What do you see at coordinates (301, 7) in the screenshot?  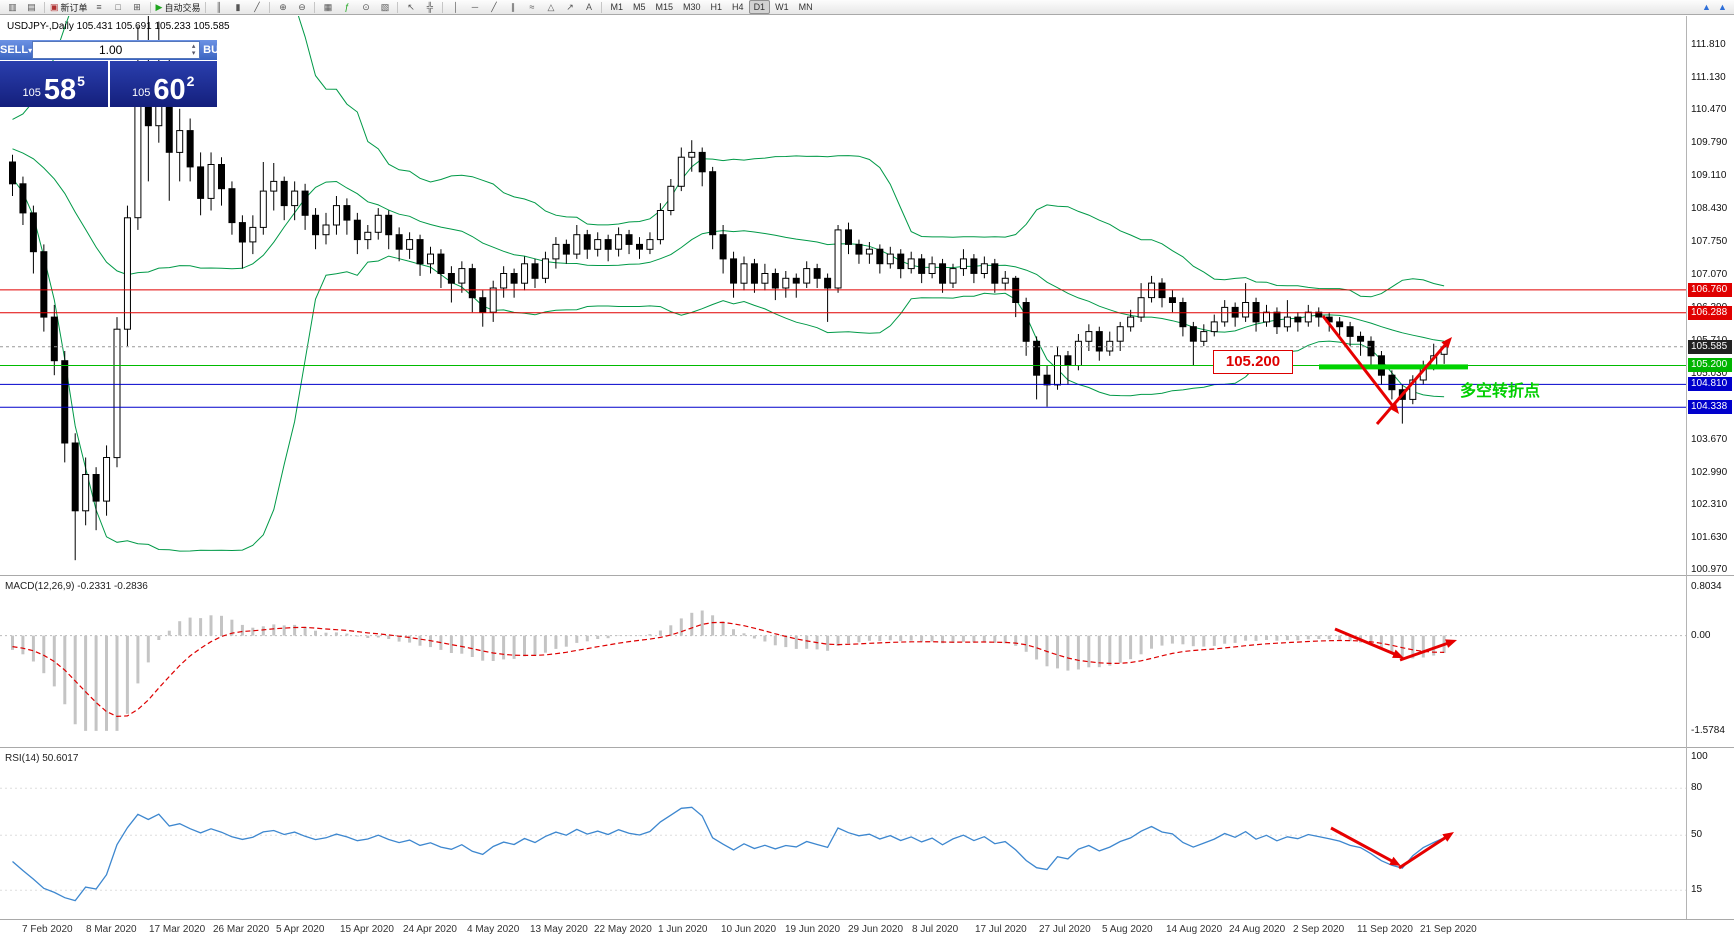 I see `zoom-out-button: ⊖` at bounding box center [301, 7].